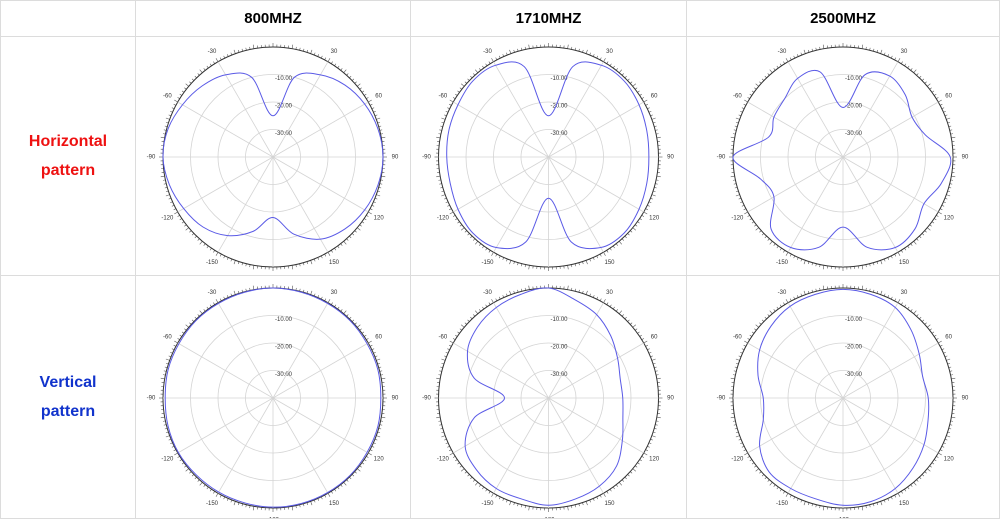  I want to click on column-header: 1710MHZ, so click(548, 18).